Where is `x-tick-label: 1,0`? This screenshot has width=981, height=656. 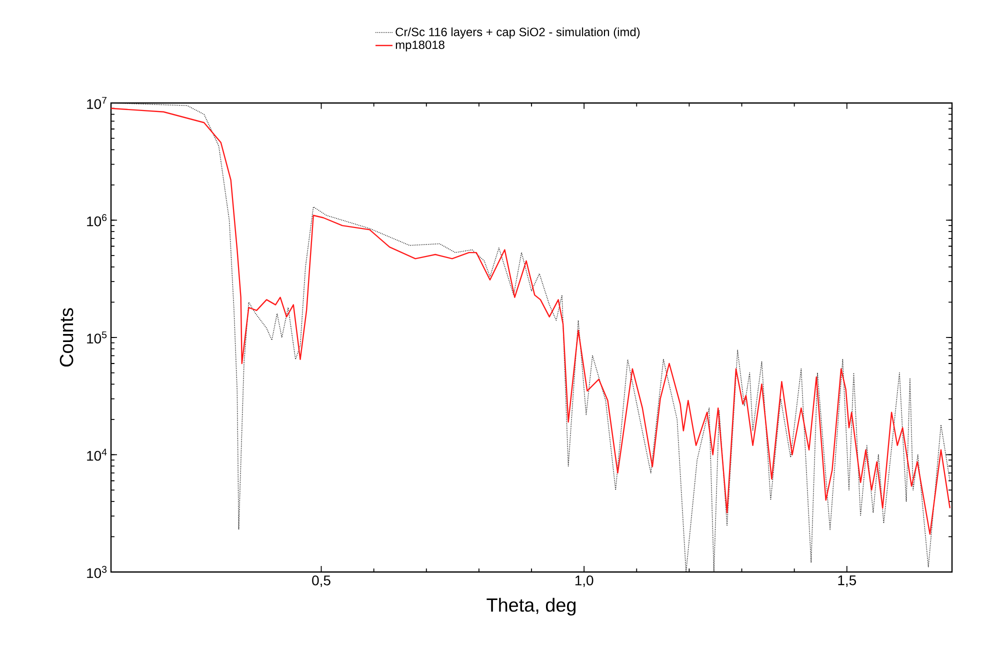
x-tick-label: 1,0 is located at coordinates (584, 581).